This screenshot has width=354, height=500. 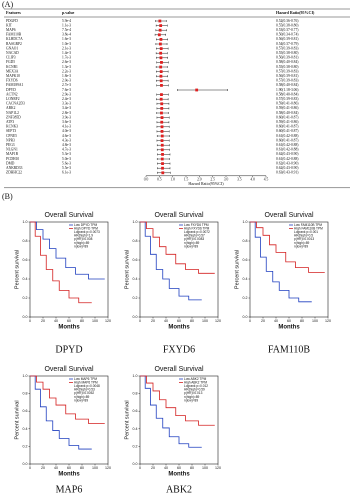 I want to click on hr-label: 0.62(0.43-0.90), so click(x=287, y=168).